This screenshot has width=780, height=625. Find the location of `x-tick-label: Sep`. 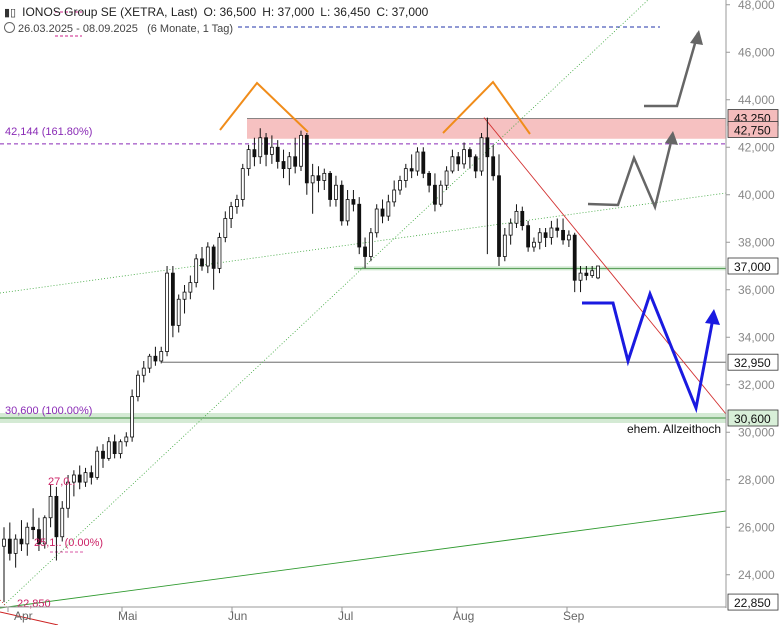

x-tick-label: Sep is located at coordinates (574, 616).